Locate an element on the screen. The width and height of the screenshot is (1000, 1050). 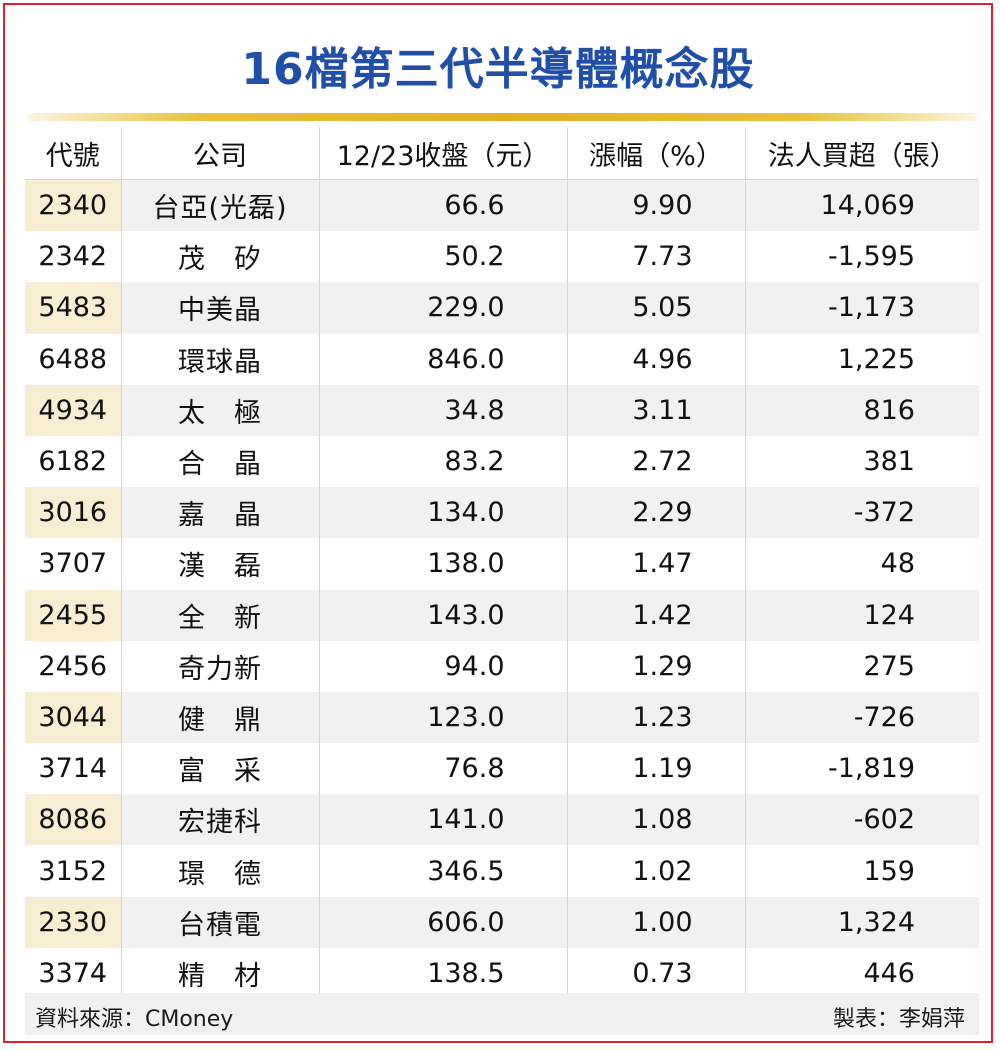
net-buy-cell: -1,595 is located at coordinates (861, 257).